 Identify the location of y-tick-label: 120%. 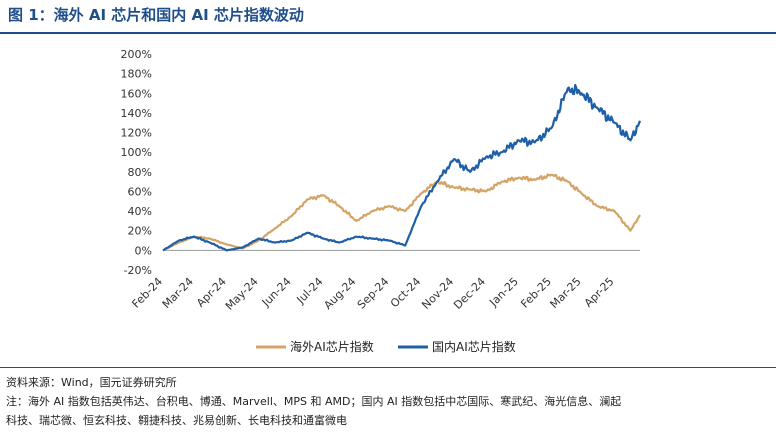
(136, 133).